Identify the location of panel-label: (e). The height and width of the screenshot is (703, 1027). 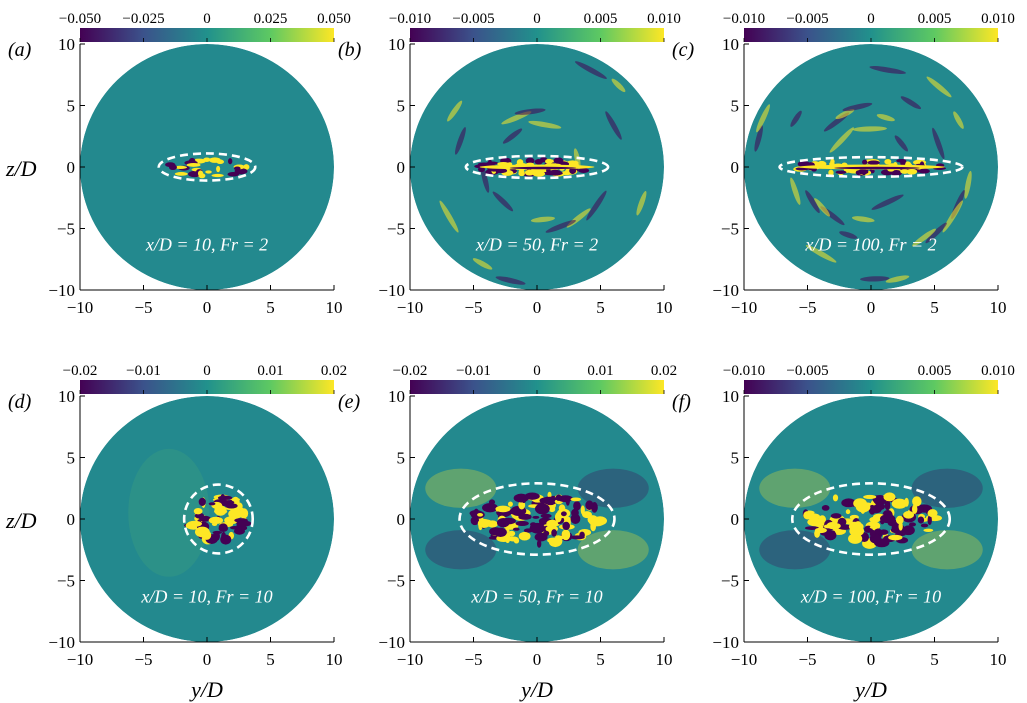
(349, 402).